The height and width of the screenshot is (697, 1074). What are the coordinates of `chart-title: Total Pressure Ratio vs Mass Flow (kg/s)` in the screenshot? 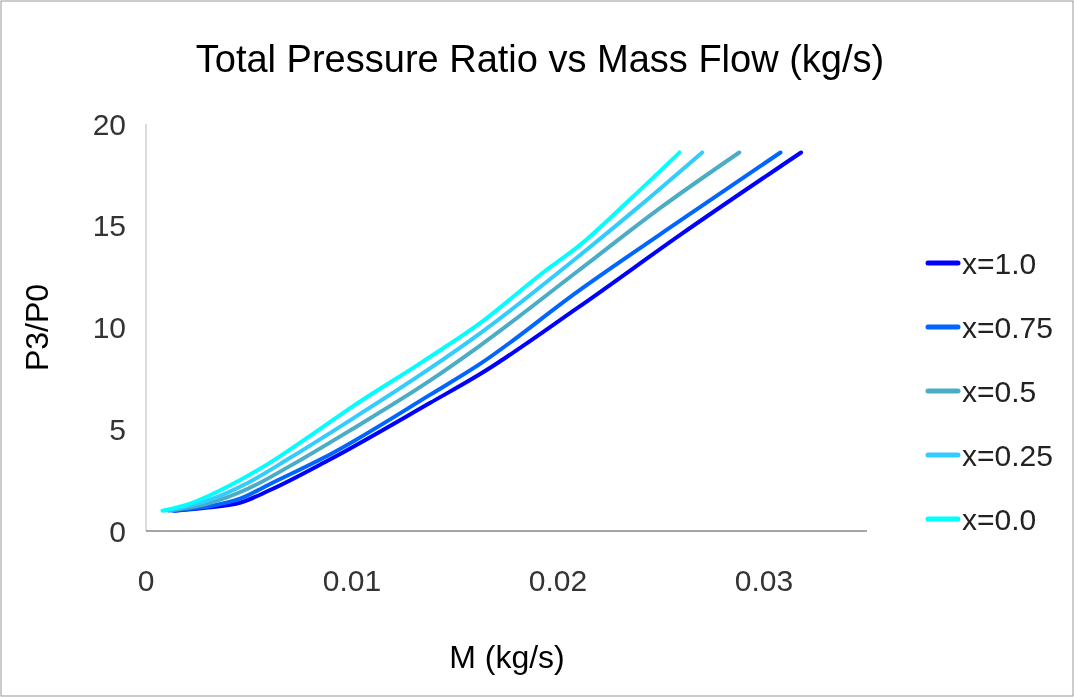 It's located at (540, 59).